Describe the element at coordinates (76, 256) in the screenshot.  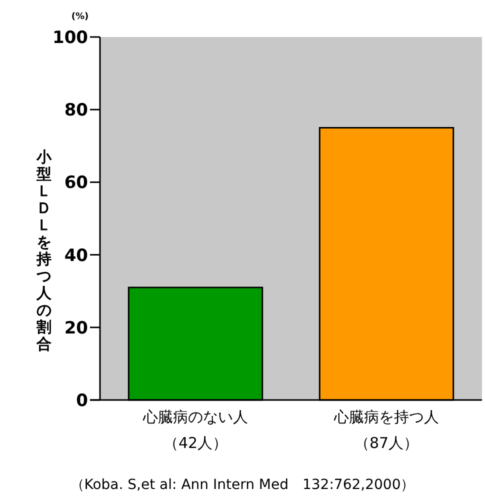
I see `y-tick-label: 40` at that location.